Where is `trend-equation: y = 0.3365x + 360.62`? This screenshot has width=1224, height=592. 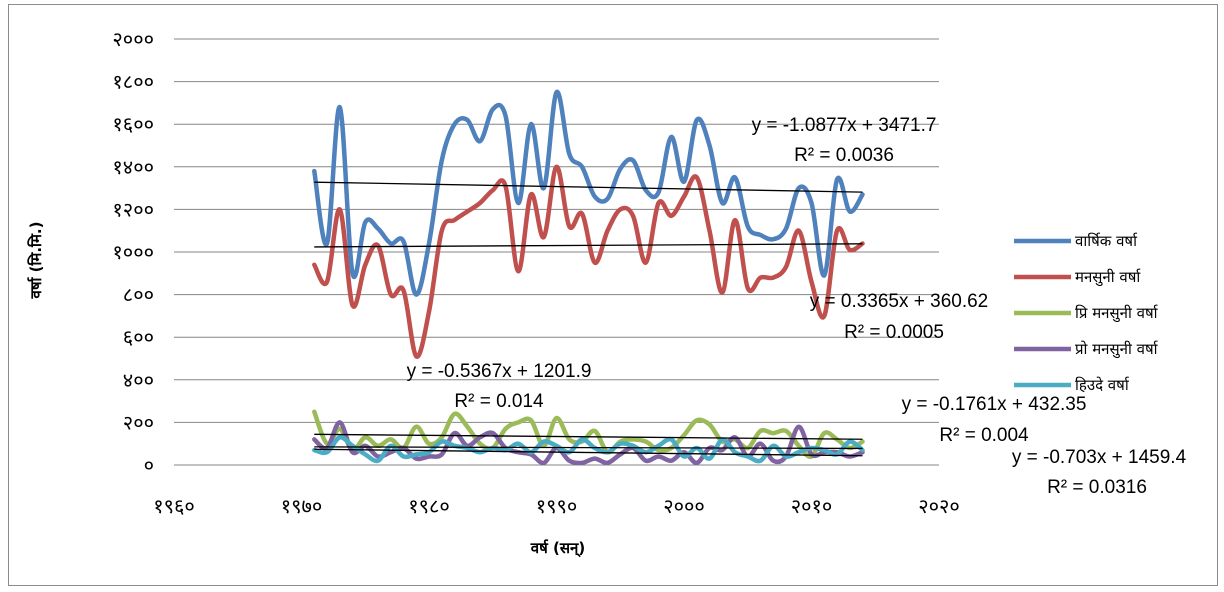
trend-equation: y = 0.3365x + 360.62 is located at coordinates (899, 301).